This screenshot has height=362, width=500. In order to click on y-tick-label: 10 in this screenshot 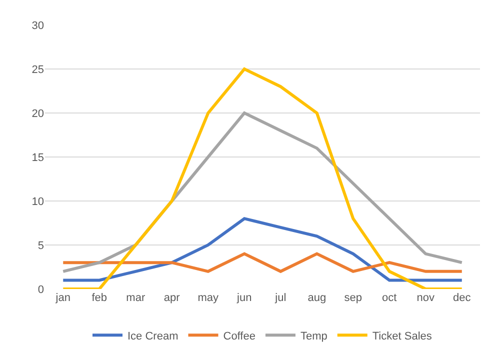, I will do `click(38, 202)`.